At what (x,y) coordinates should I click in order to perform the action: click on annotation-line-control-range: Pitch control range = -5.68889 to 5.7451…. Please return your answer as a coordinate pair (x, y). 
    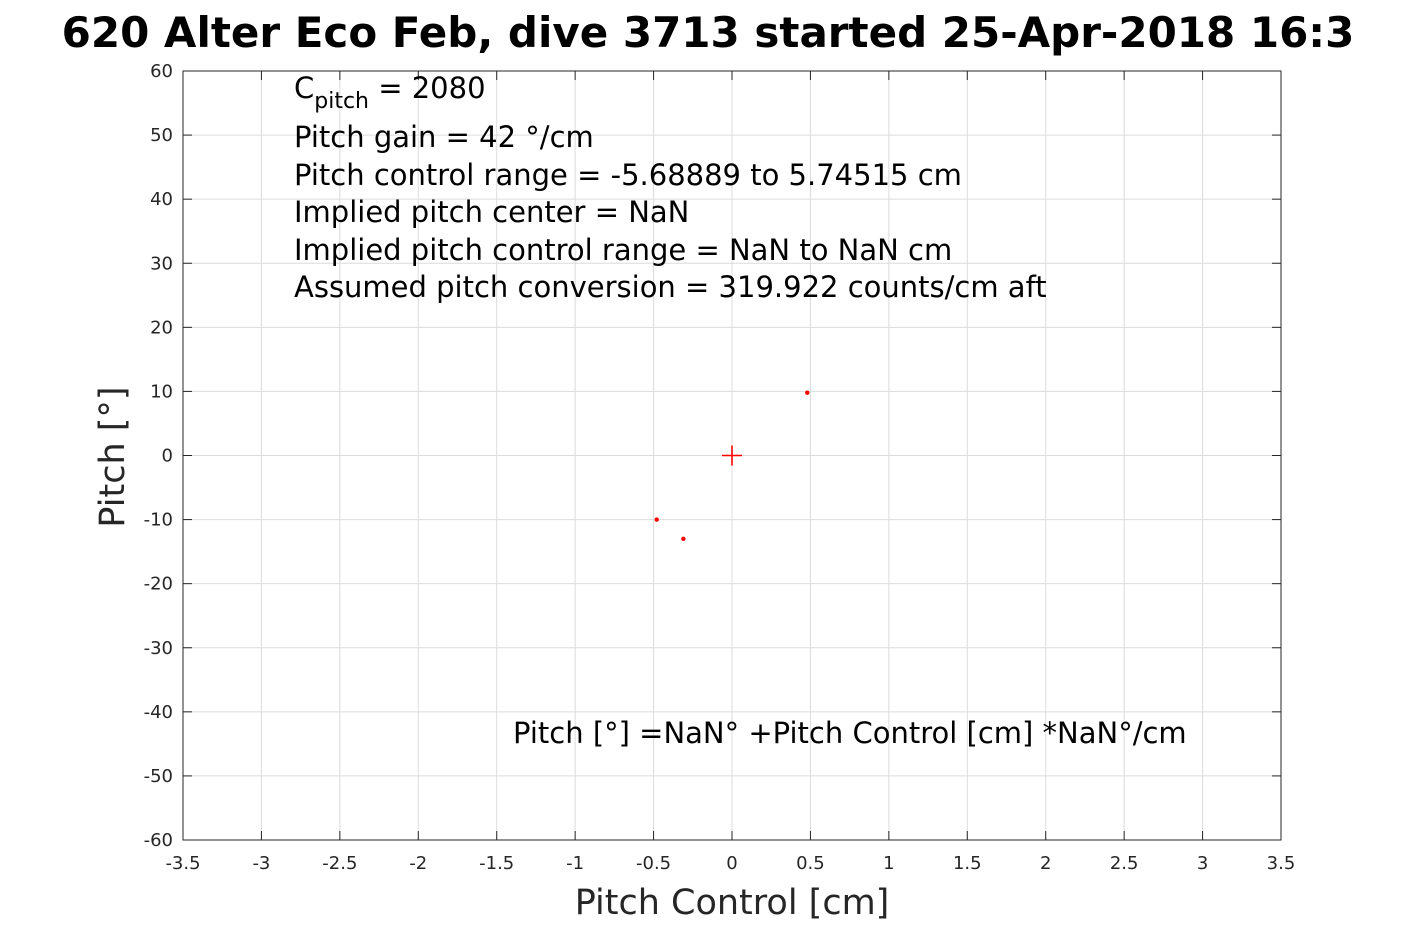
    Looking at the image, I should click on (628, 175).